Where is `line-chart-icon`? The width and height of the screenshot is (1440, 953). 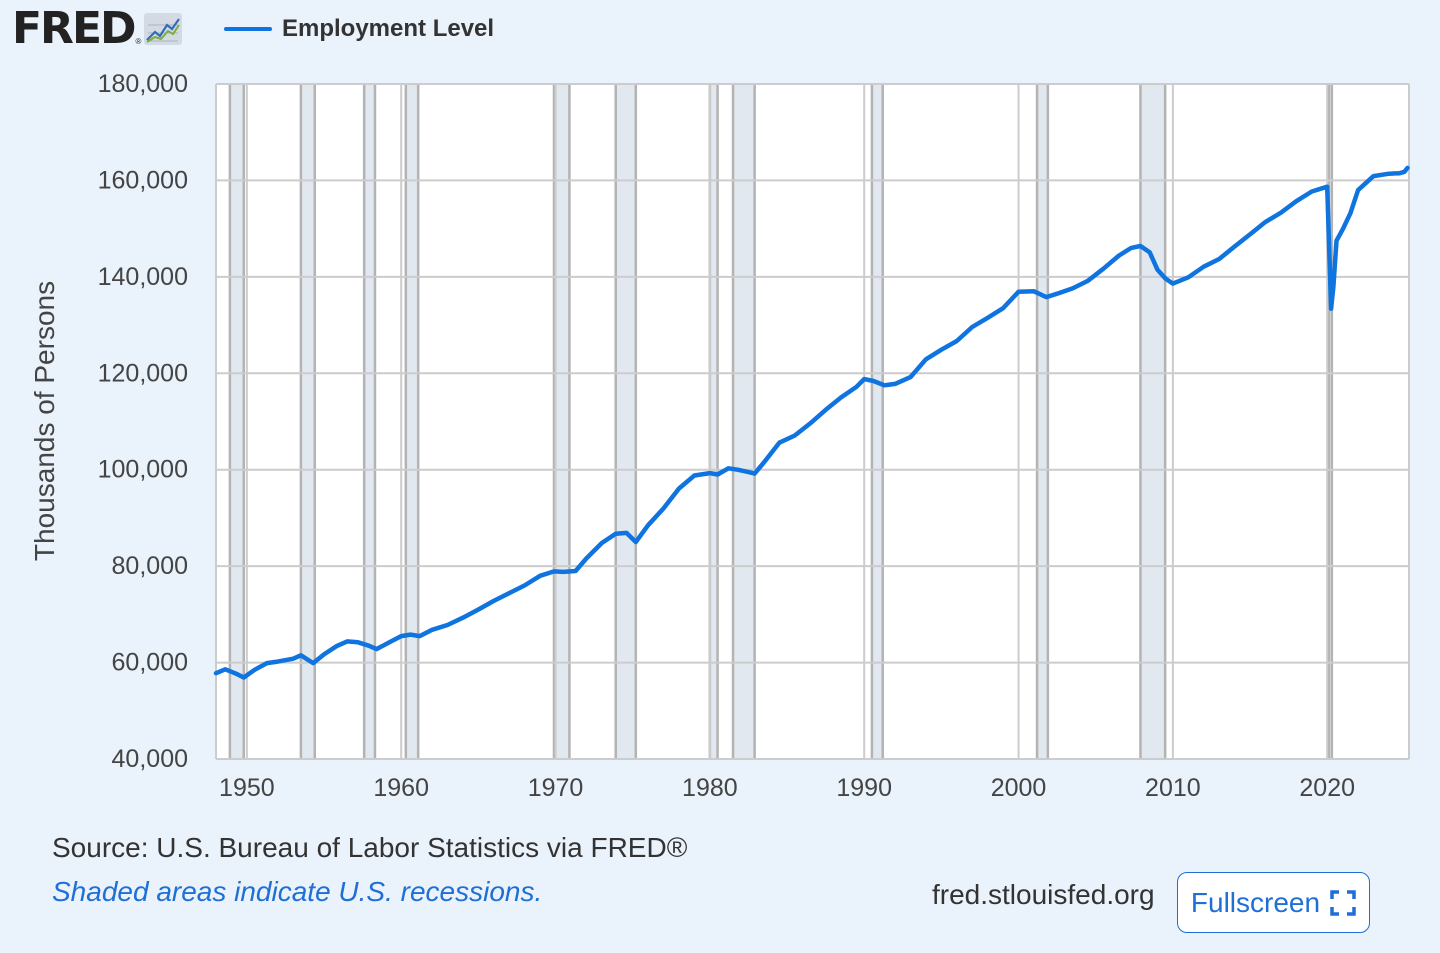
line-chart-icon is located at coordinates (163, 29).